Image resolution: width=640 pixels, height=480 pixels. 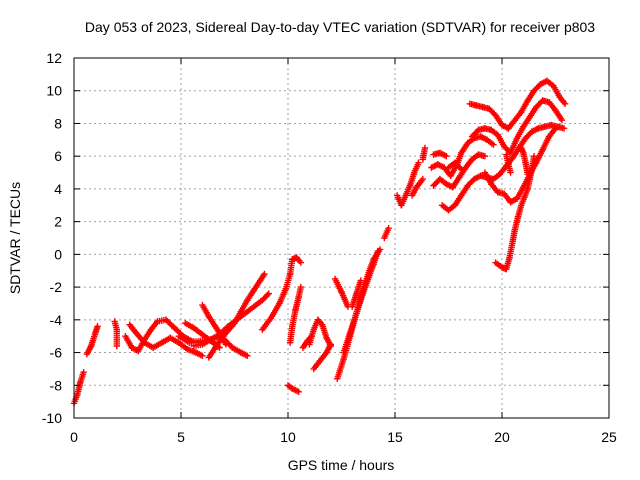 What do you see at coordinates (343, 437) in the screenshot?
I see `x-tick-labels: 0 5 10 15 20 25` at bounding box center [343, 437].